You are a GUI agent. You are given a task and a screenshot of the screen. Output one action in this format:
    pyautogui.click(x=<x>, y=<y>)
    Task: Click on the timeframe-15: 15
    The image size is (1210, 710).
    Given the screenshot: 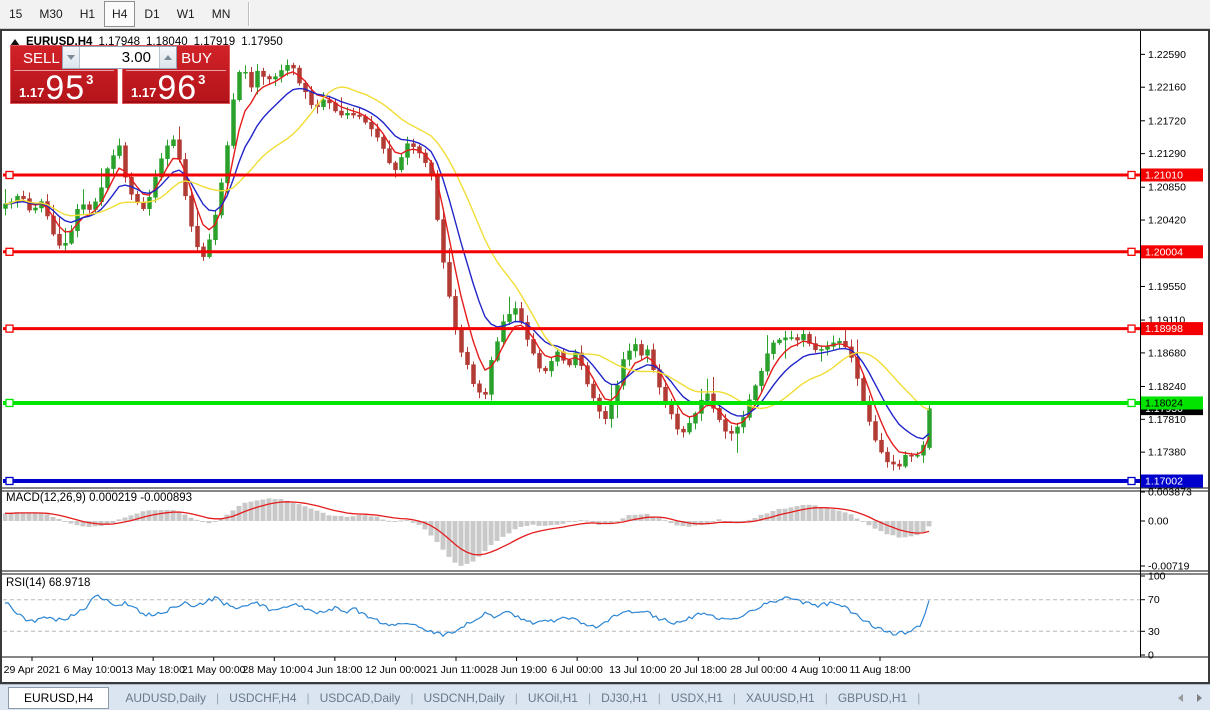 What is the action you would take?
    pyautogui.click(x=16, y=14)
    